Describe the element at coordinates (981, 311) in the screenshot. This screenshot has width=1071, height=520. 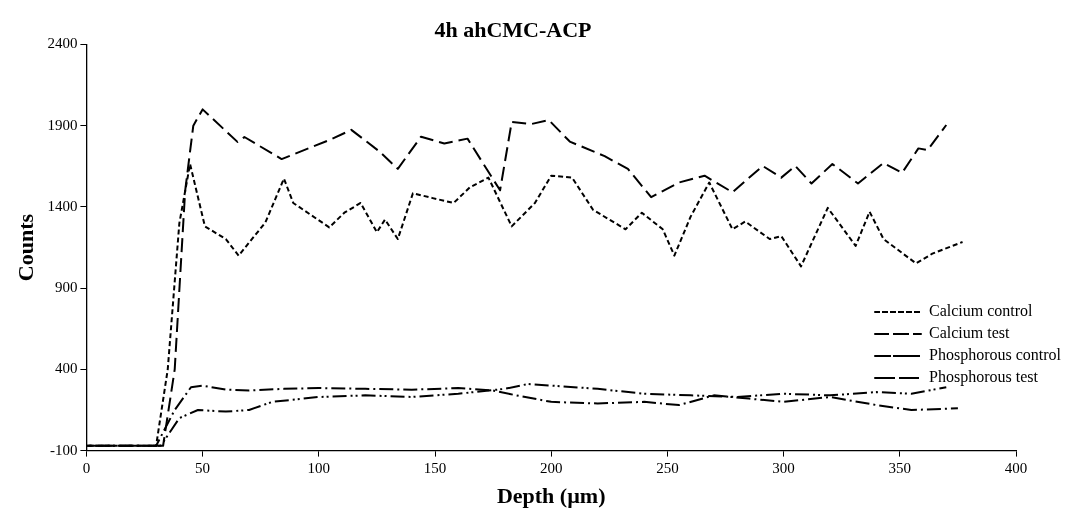
I see `legend-label: Calcium control` at that location.